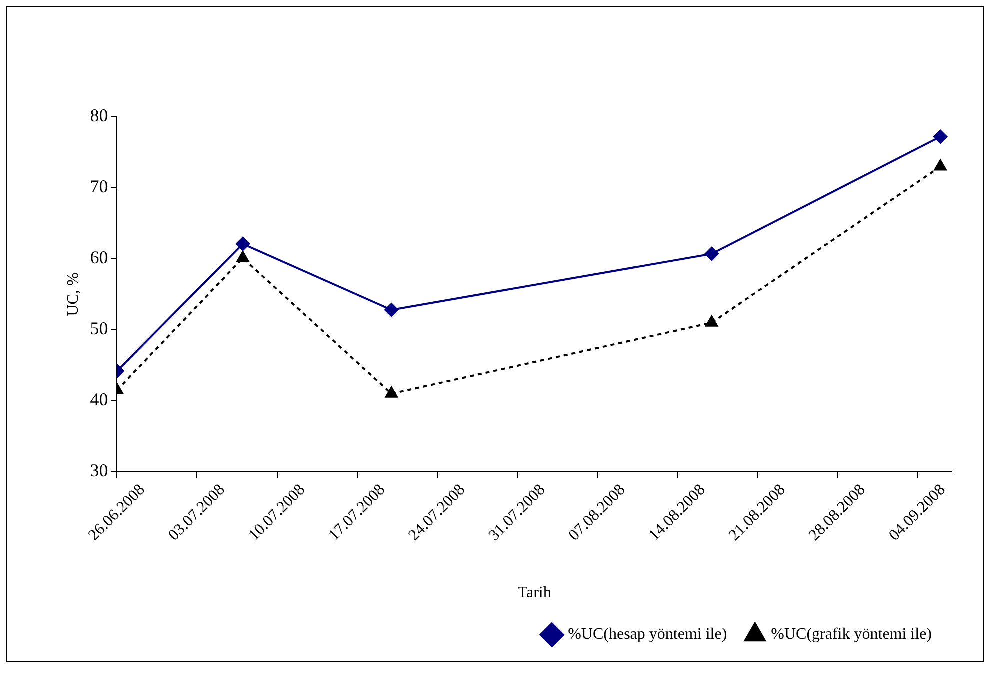 This screenshot has height=673, width=992. Describe the element at coordinates (99, 328) in the screenshot. I see `y-tick-label: 50` at that location.